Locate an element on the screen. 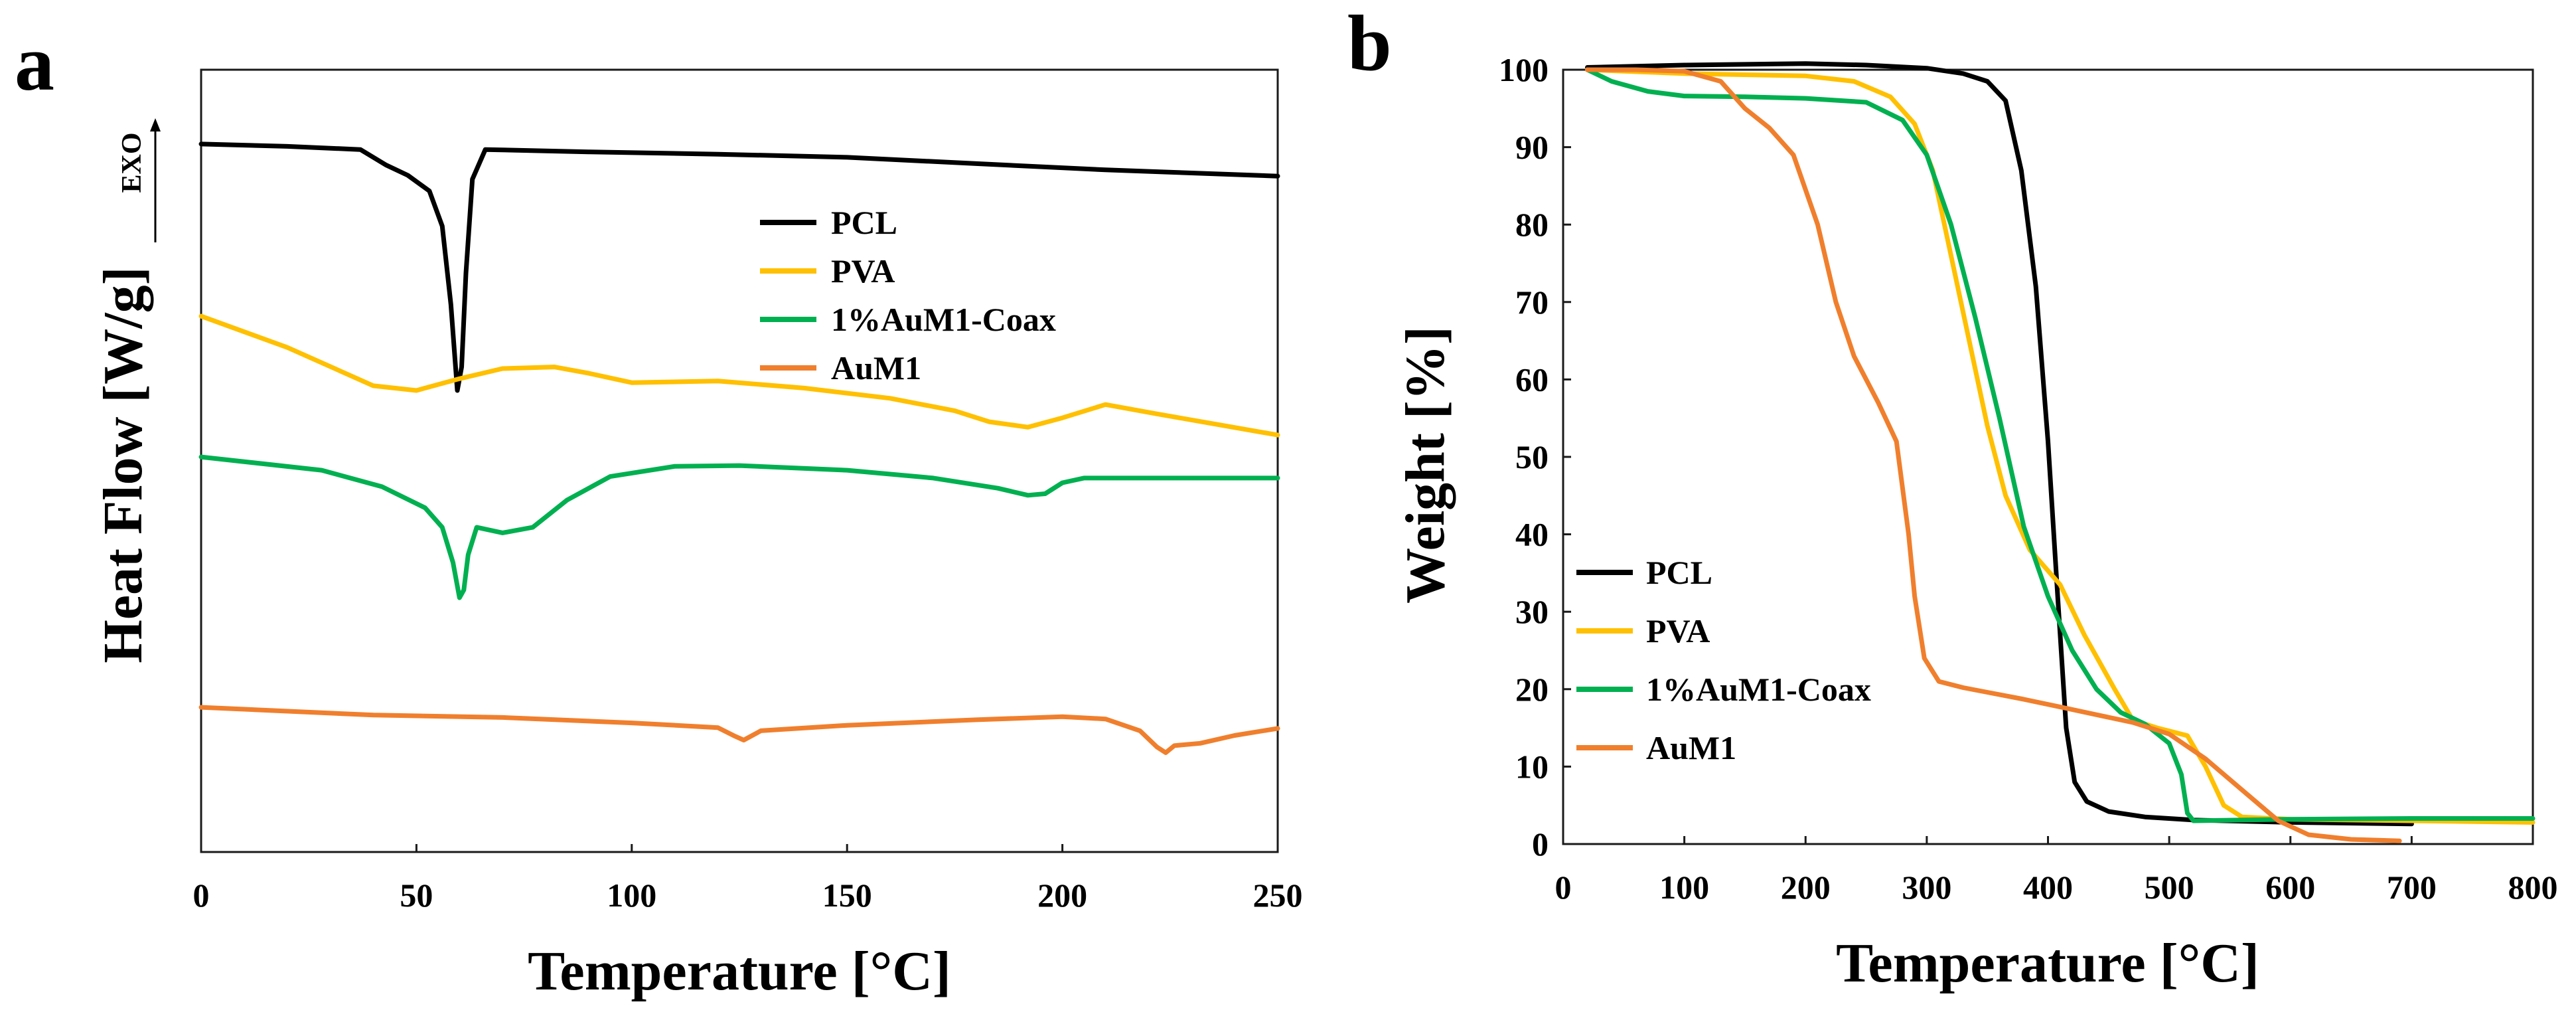 The height and width of the screenshot is (1022, 2576). exo-label: EXO is located at coordinates (132, 162).